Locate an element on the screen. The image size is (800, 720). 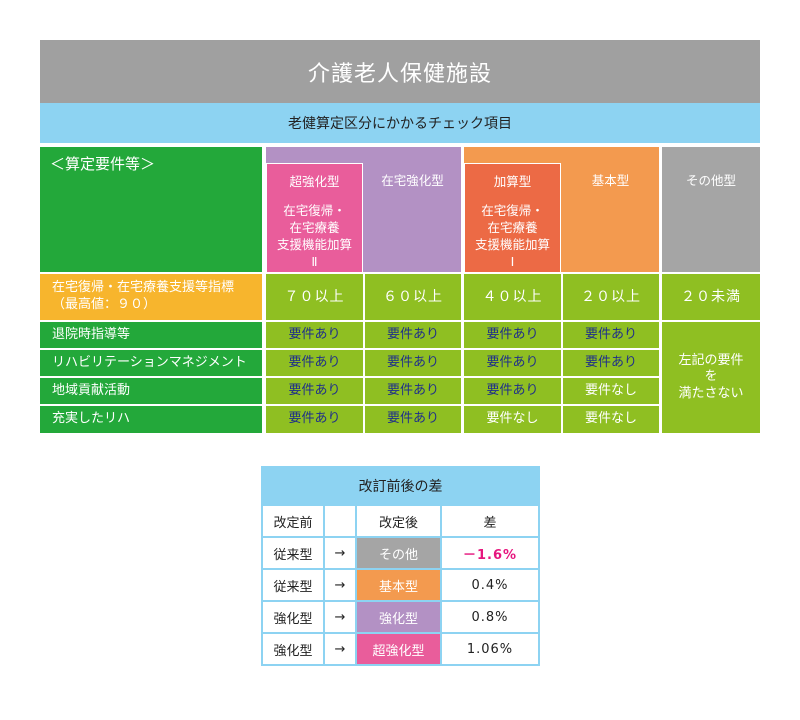
diff-value: －1.6% is located at coordinates (490, 553).